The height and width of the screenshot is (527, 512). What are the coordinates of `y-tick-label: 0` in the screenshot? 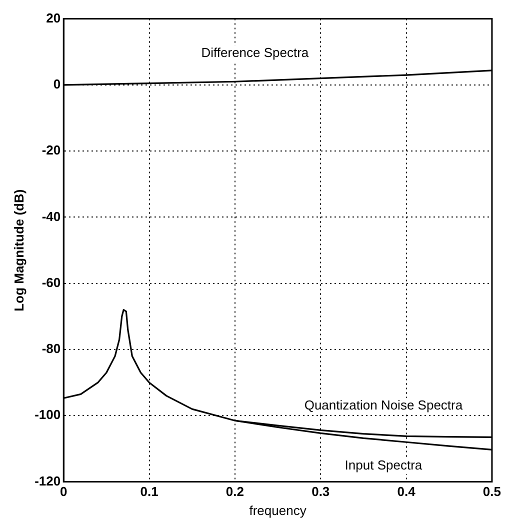 It's located at (57, 84).